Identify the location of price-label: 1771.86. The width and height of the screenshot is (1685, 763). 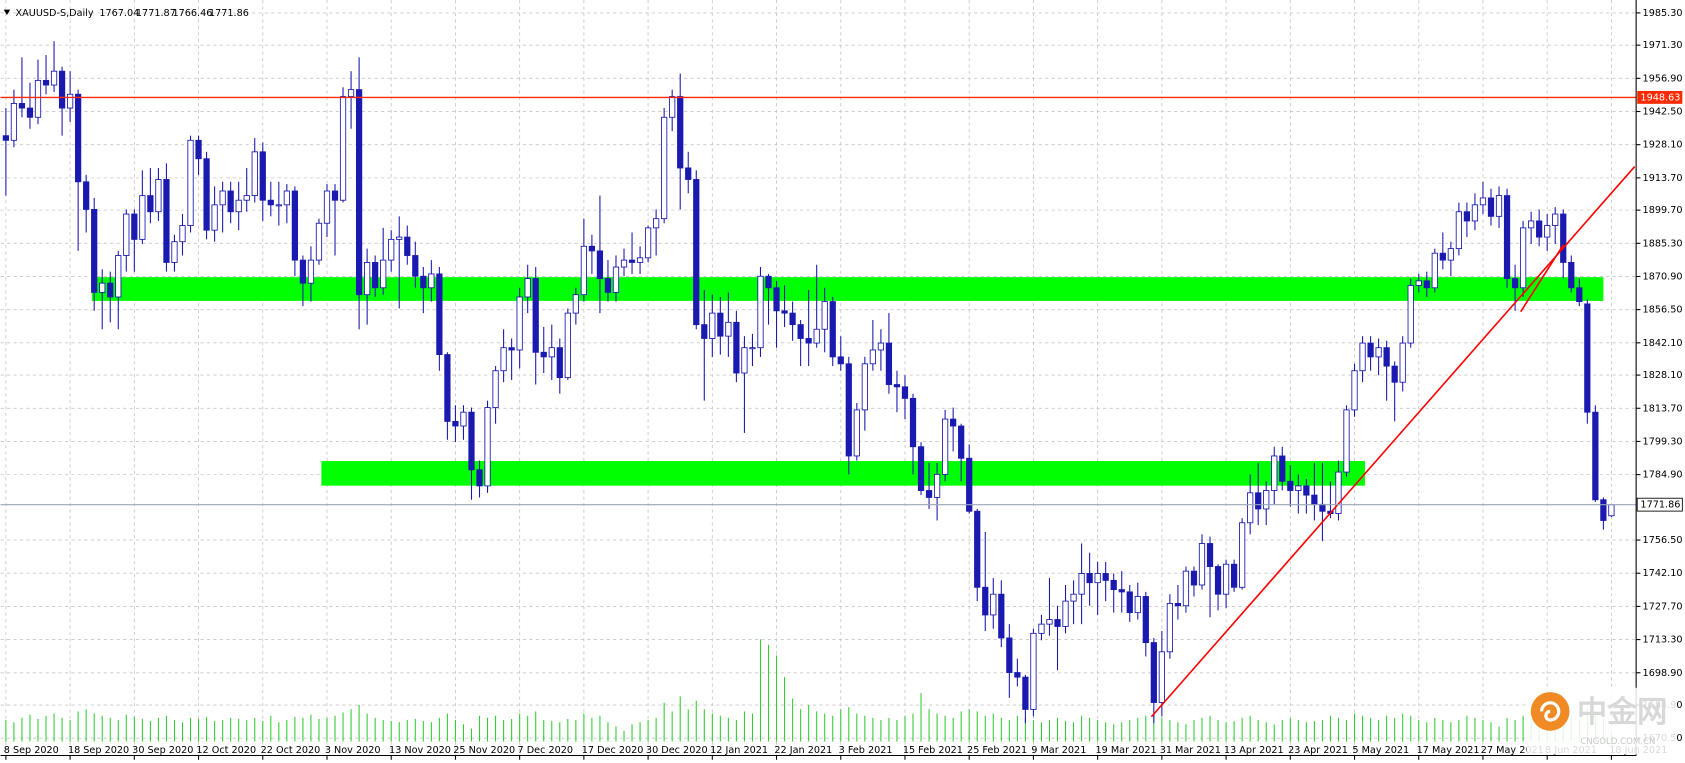
(1660, 505).